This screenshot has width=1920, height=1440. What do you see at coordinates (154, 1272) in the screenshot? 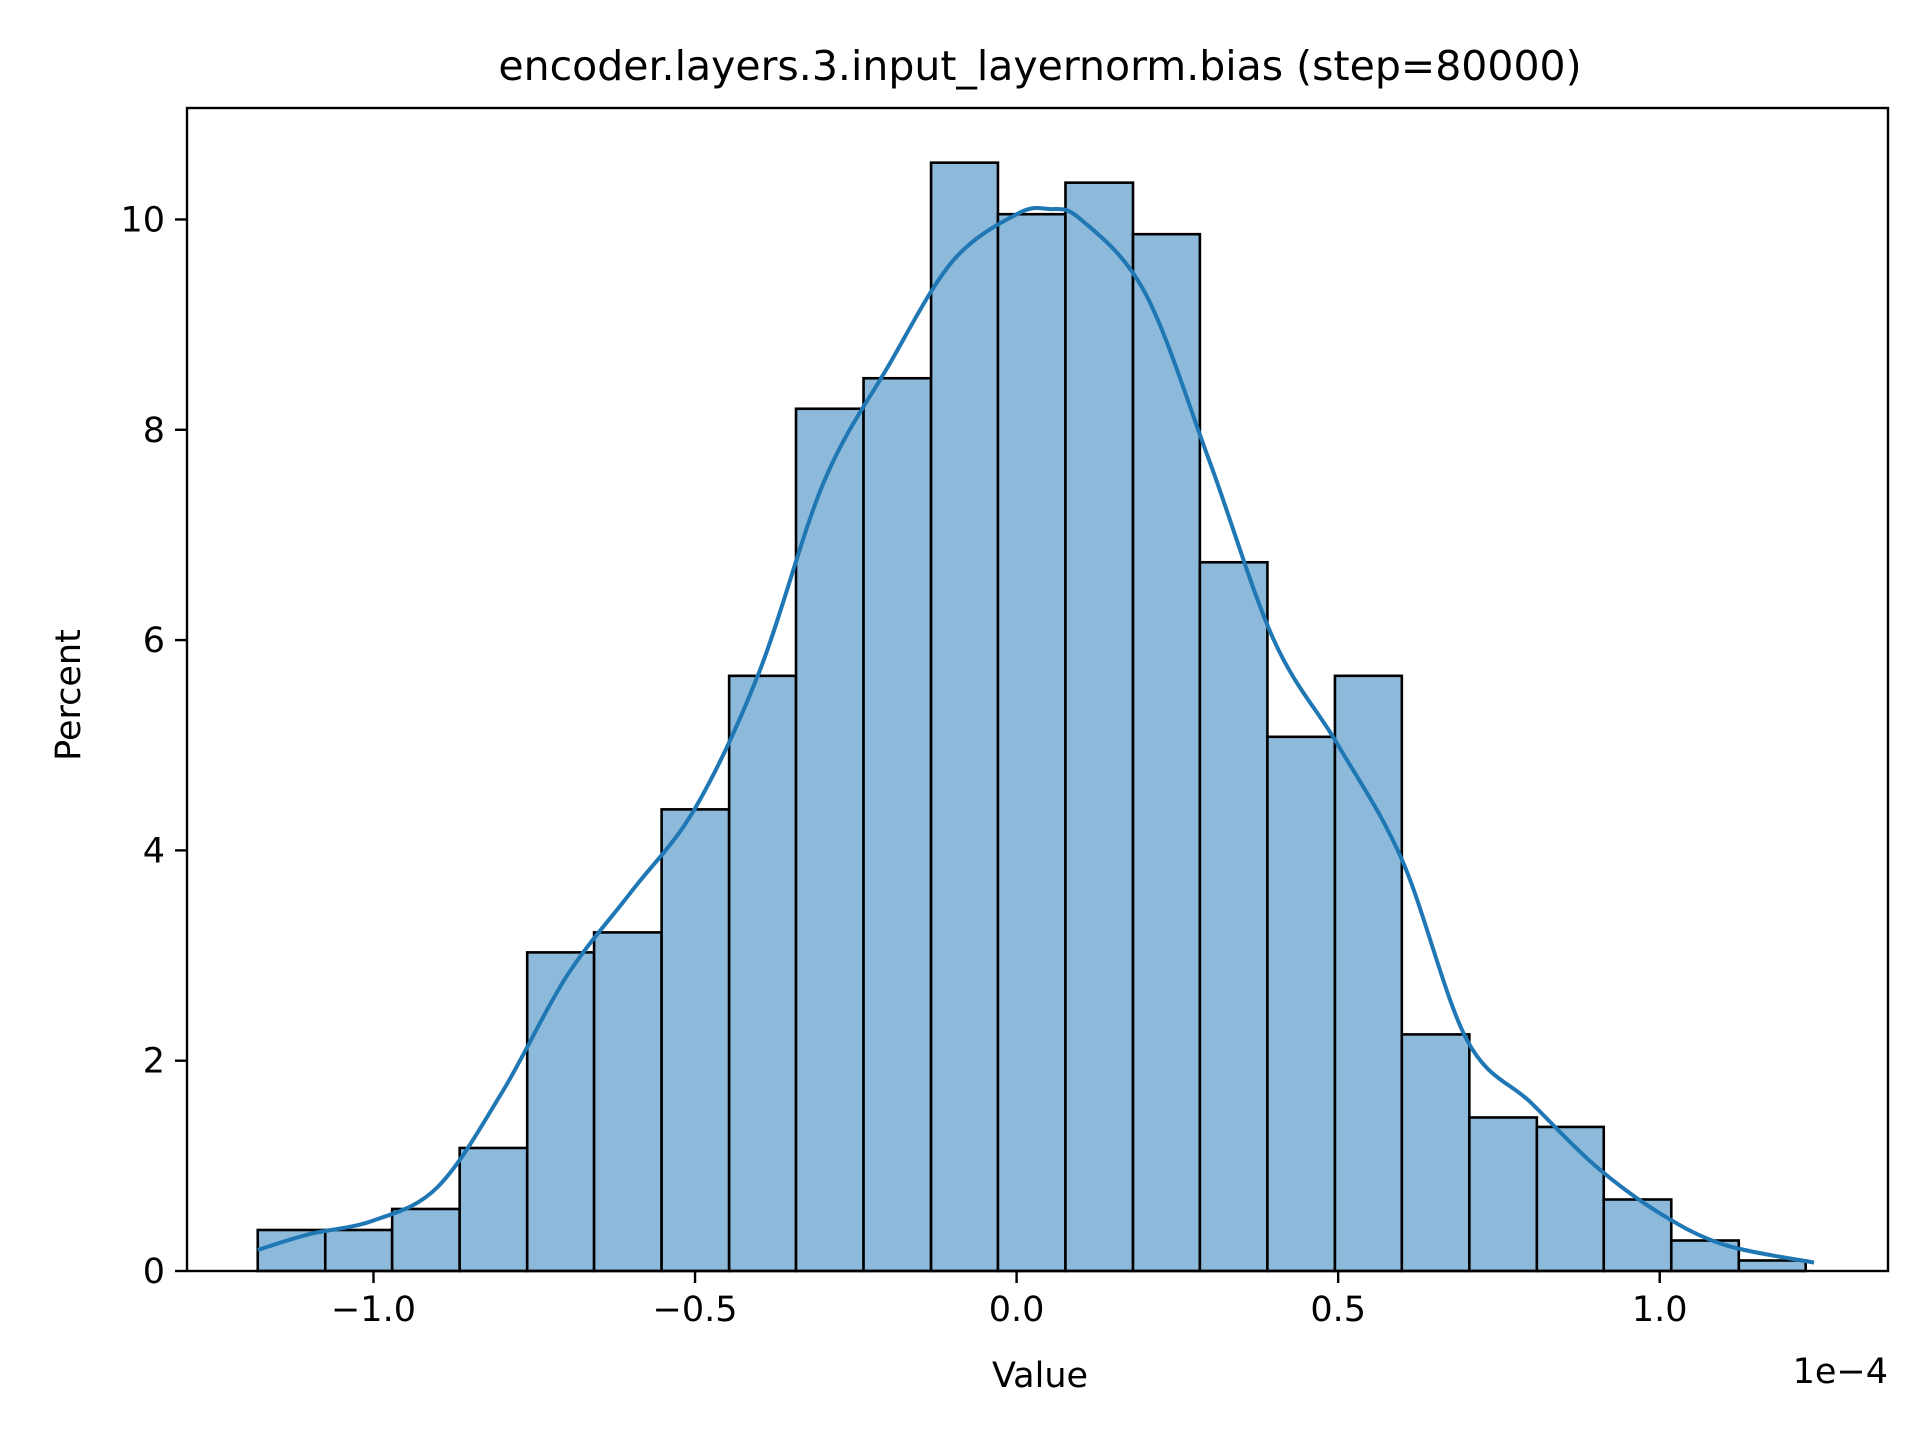
I see `y-tick-label: 0` at bounding box center [154, 1272].